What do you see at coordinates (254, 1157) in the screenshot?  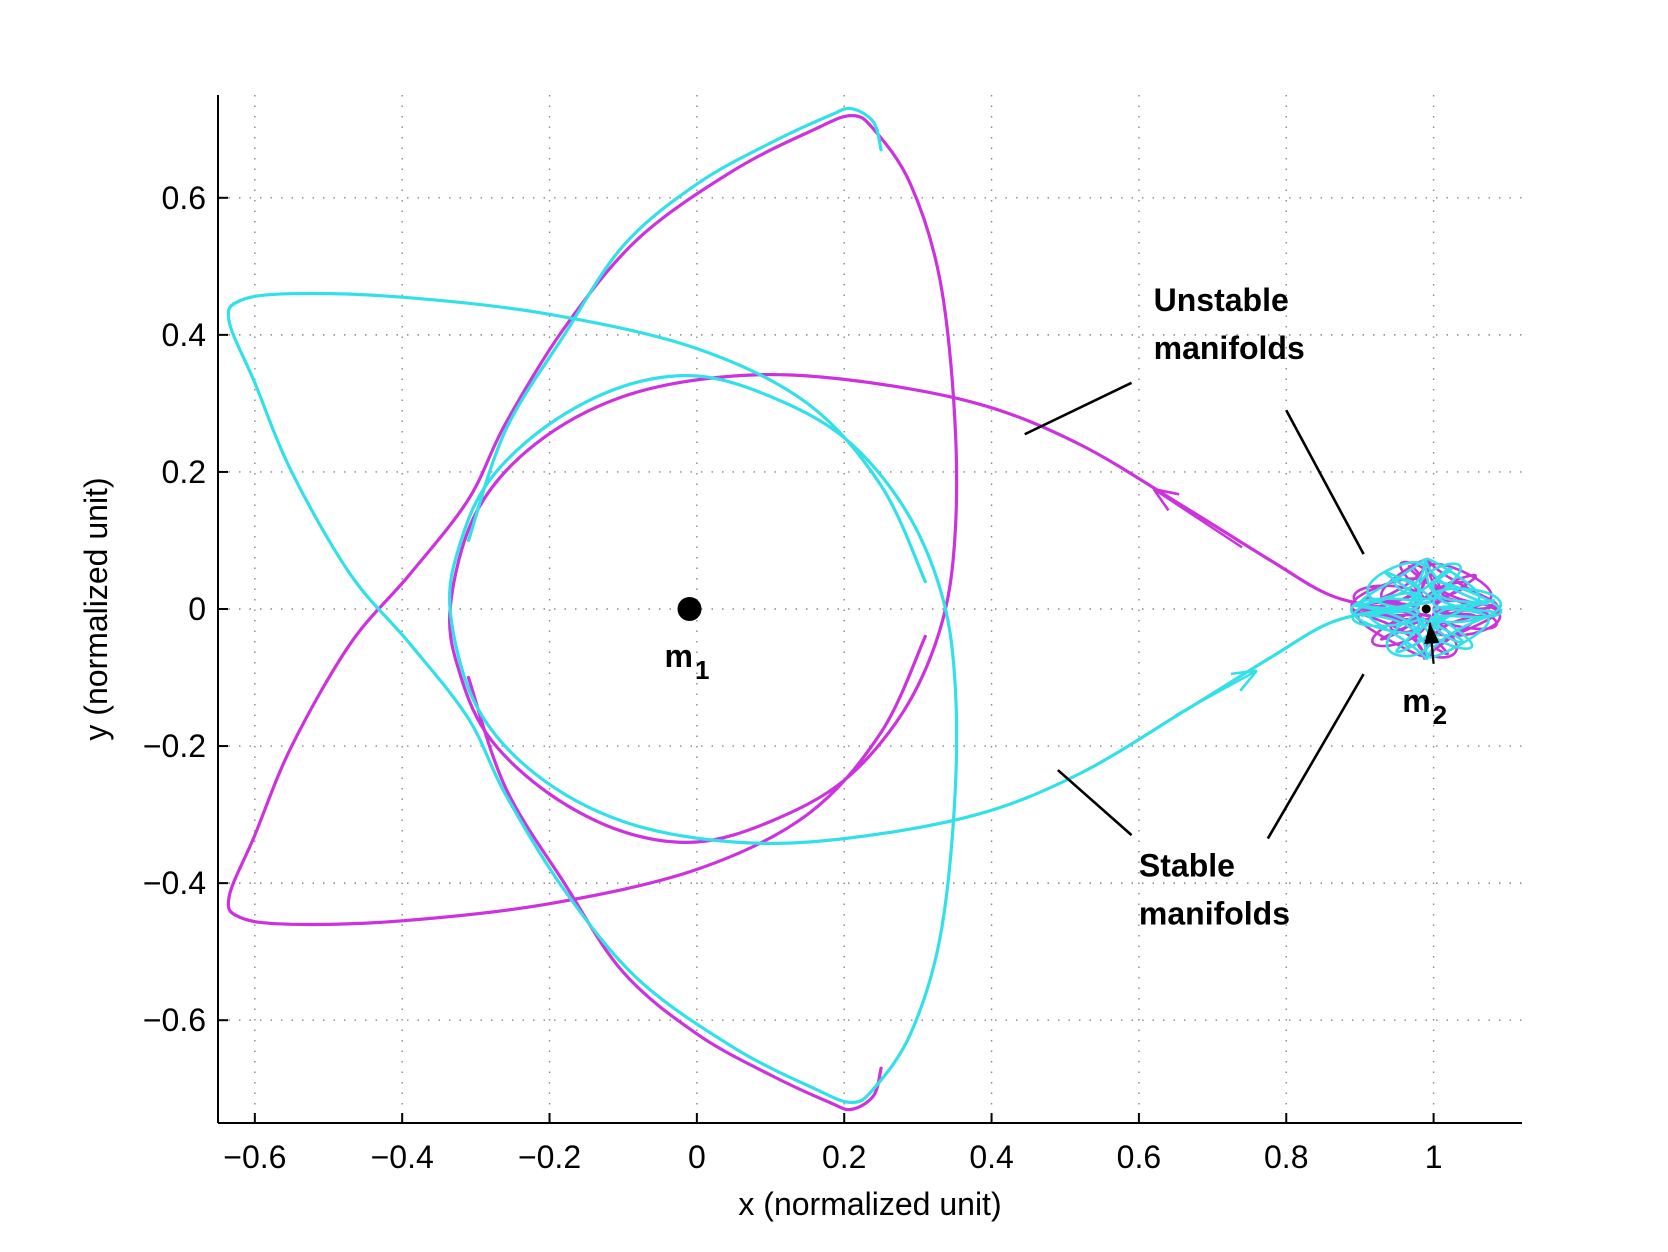 I see `x-tick-label: −0.6` at bounding box center [254, 1157].